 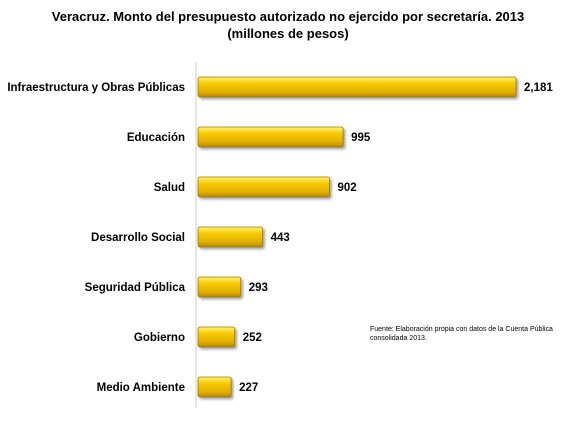 I want to click on category-label: Gobierno, so click(x=159, y=338).